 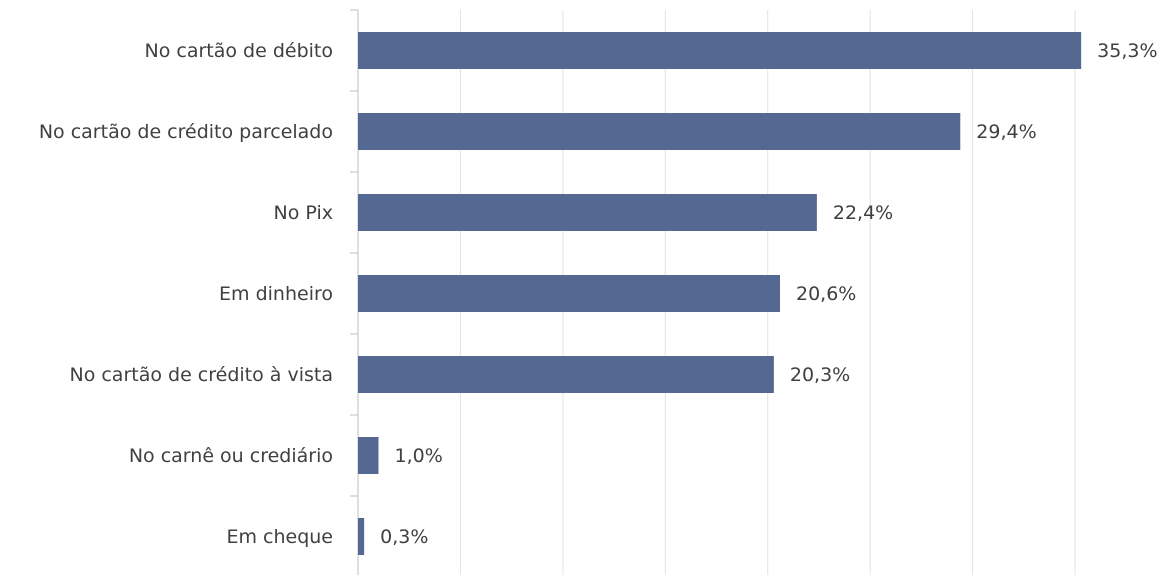 What do you see at coordinates (820, 375) in the screenshot?
I see `value-label: 20,3%` at bounding box center [820, 375].